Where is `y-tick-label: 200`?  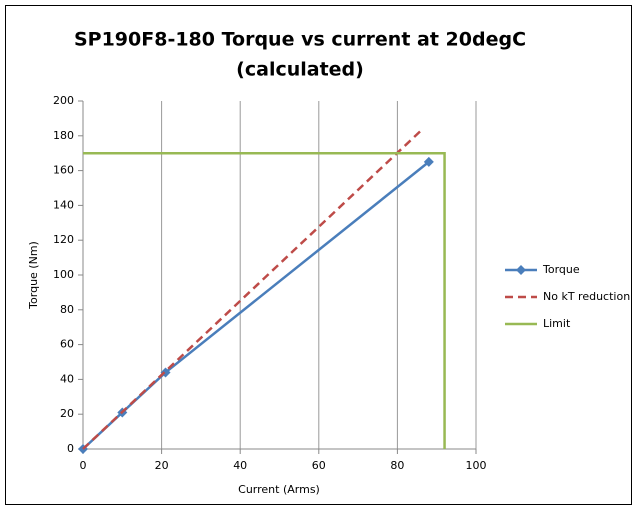 y-tick-label: 200 is located at coordinates (63, 100).